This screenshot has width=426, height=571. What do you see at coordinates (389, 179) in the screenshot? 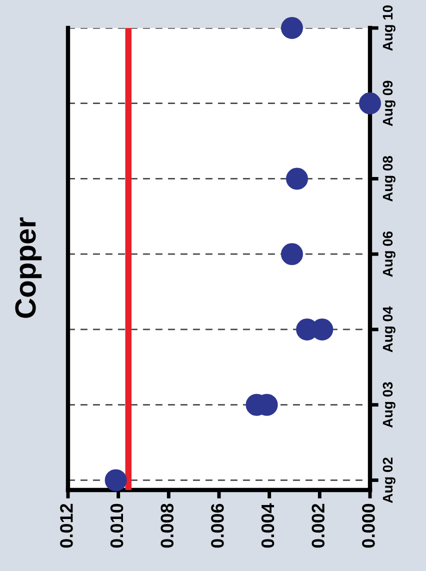
I see `y-tick-label: Aug 08` at bounding box center [389, 179].